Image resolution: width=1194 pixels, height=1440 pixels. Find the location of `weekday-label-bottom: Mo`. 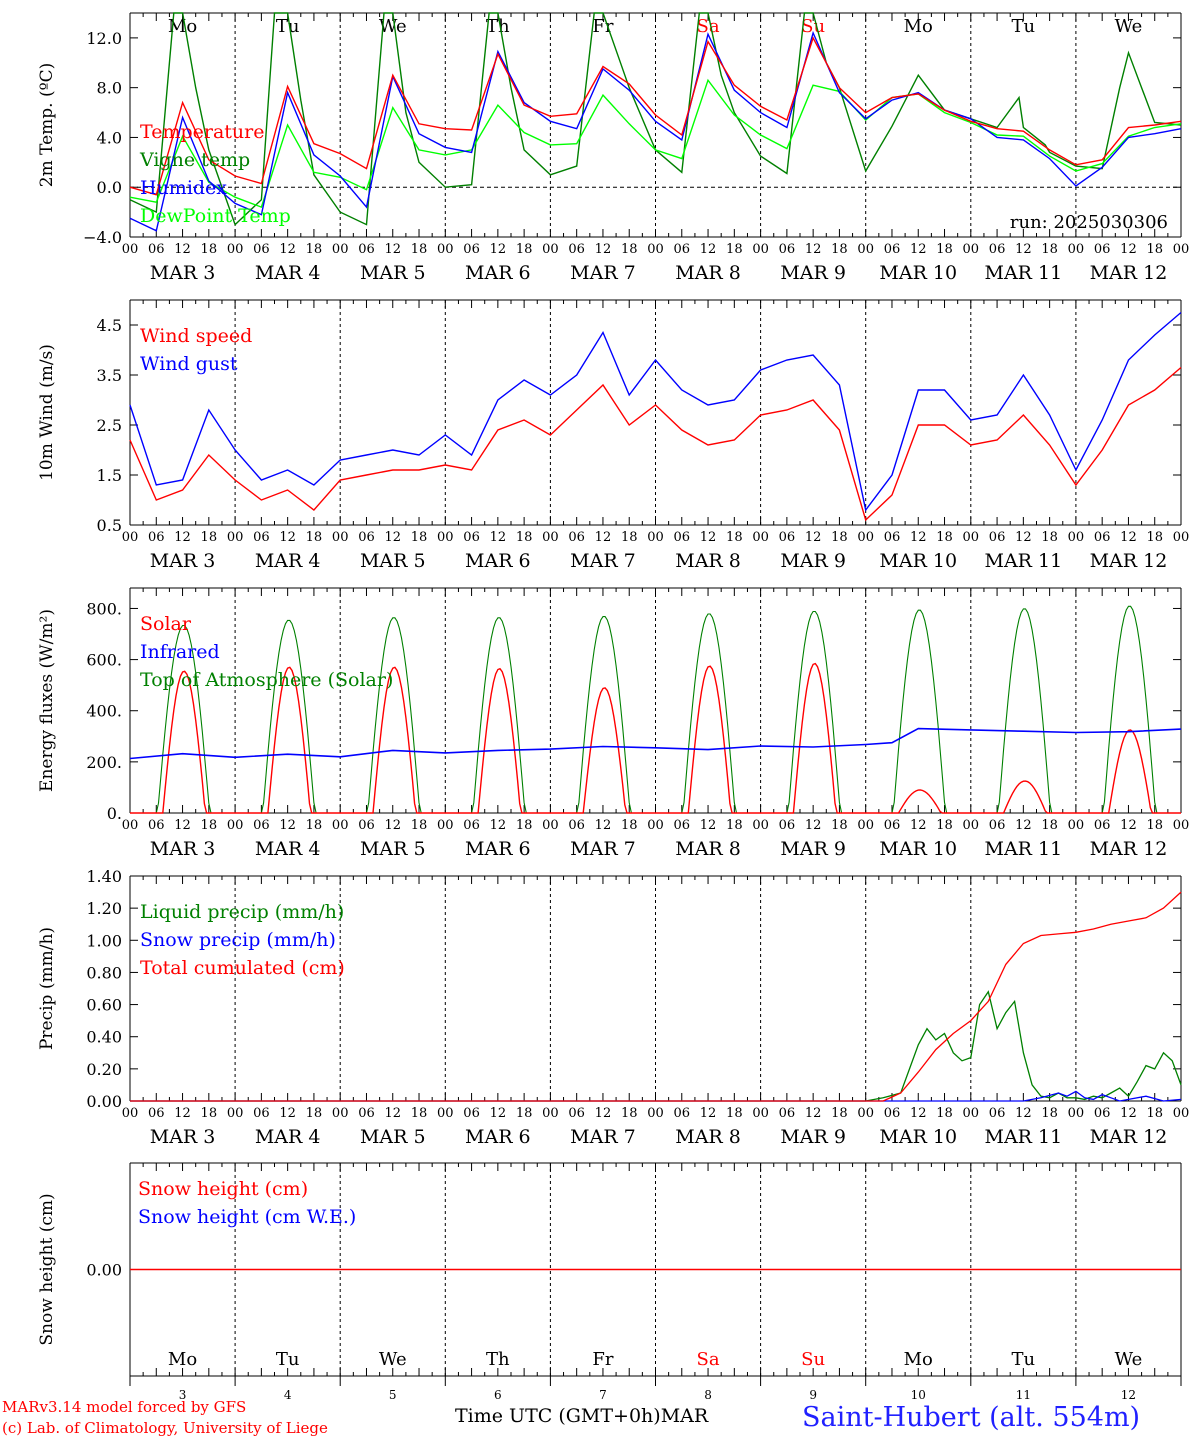

weekday-label-bottom: Mo is located at coordinates (918, 1359).